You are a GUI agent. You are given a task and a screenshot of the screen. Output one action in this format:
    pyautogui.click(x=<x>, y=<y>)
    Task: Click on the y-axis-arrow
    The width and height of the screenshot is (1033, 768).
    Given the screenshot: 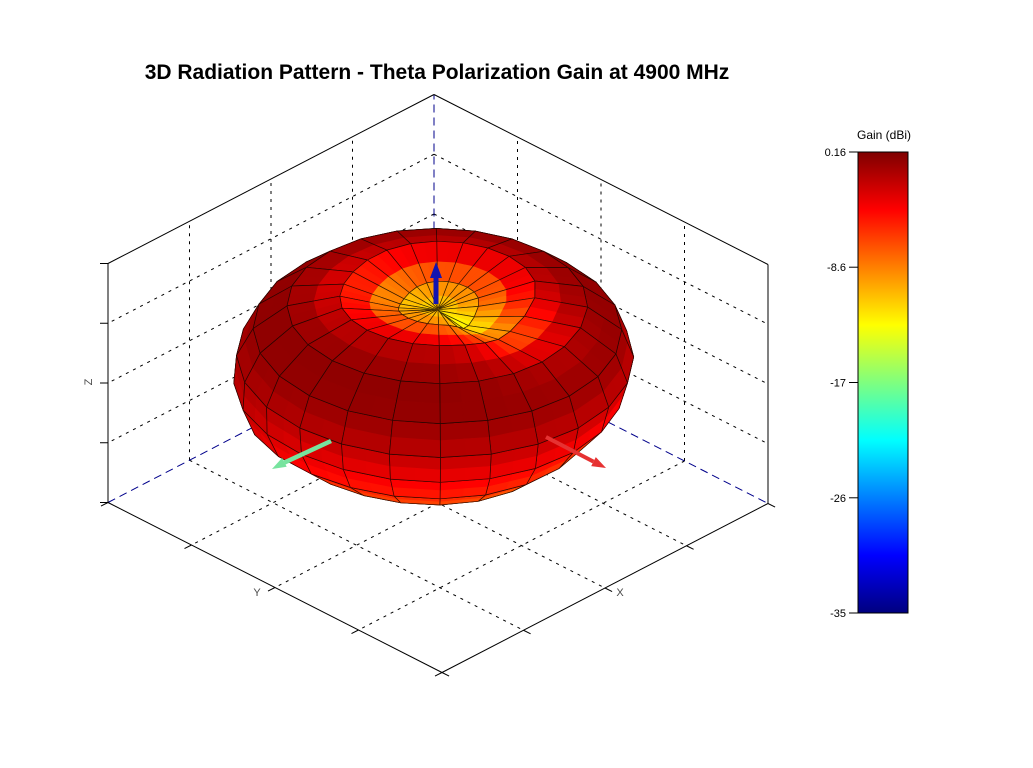 What is the action you would take?
    pyautogui.click(x=307, y=451)
    